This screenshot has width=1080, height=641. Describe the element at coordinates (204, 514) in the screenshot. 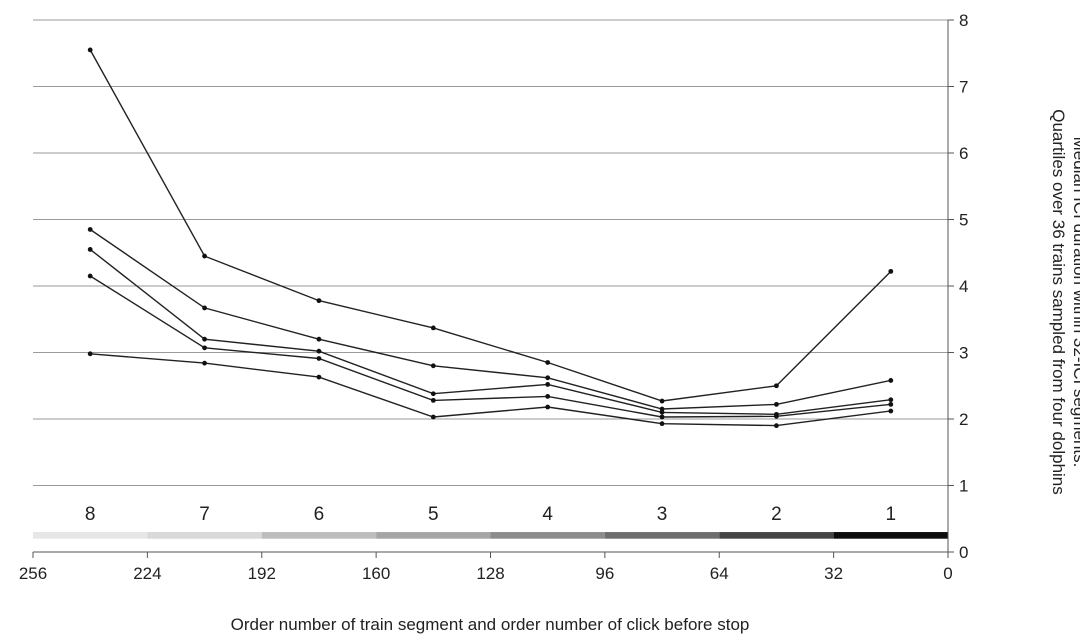

I see `segment-label: 7` at that location.